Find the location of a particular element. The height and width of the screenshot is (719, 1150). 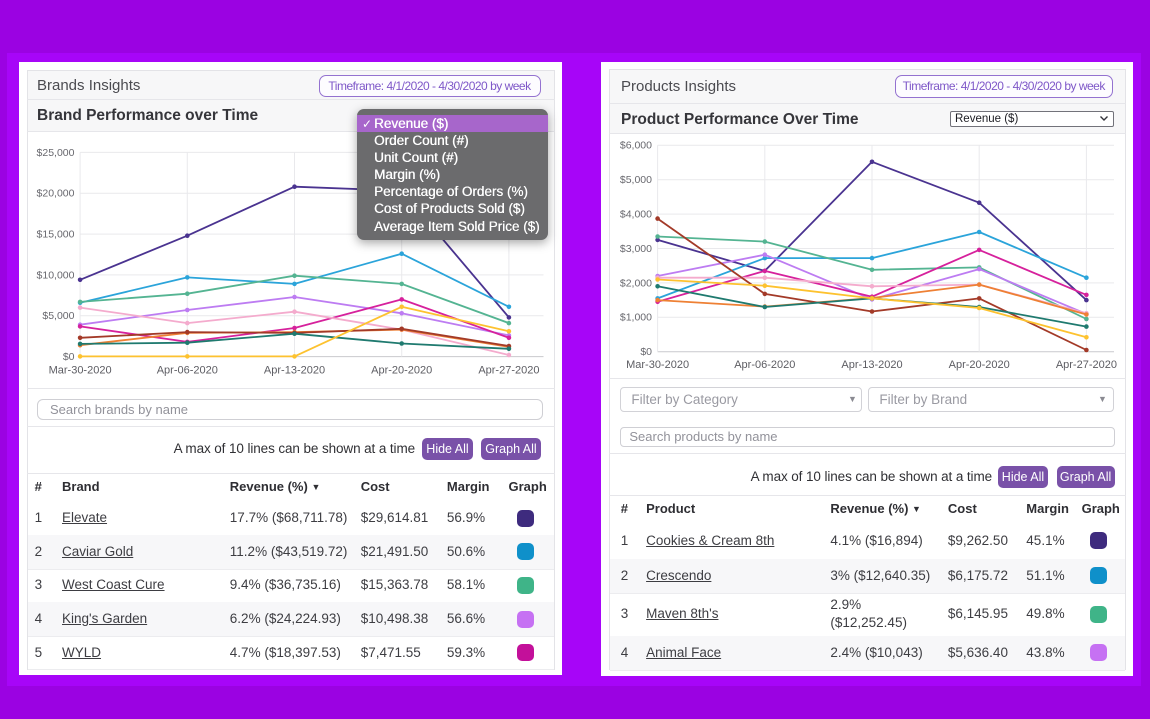

svg-text: $2,000 is located at coordinates (636, 283).